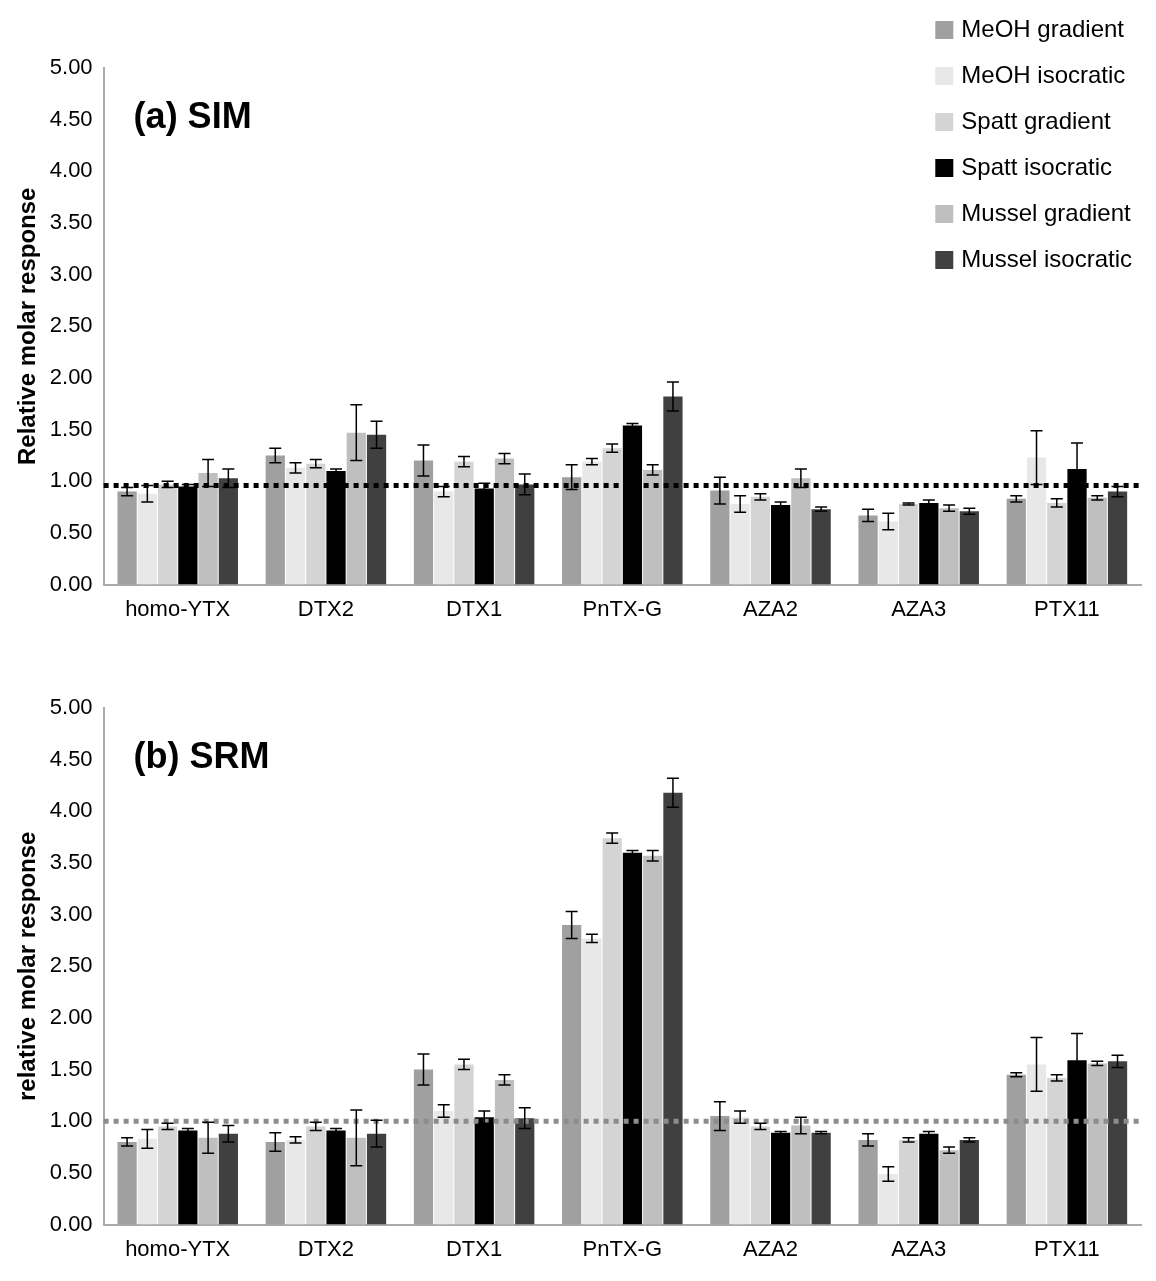 This screenshot has width=1156, height=1281. What do you see at coordinates (192, 115) in the screenshot?
I see `text: (a) SIM` at bounding box center [192, 115].